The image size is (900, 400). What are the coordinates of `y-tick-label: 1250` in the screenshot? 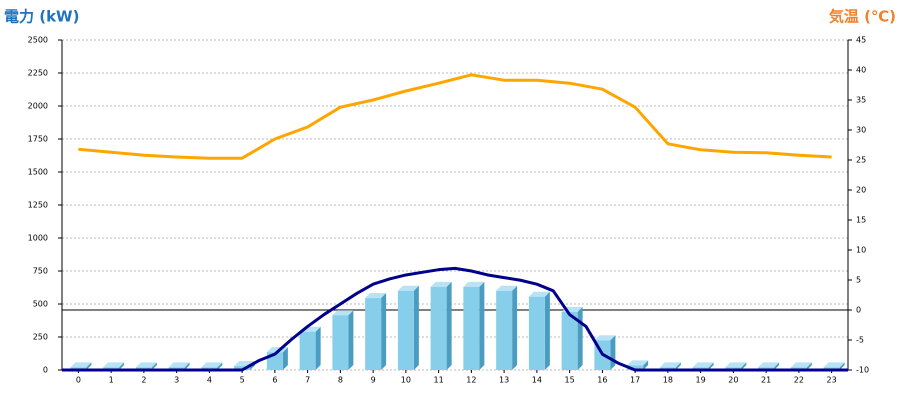 It's located at (38, 205).